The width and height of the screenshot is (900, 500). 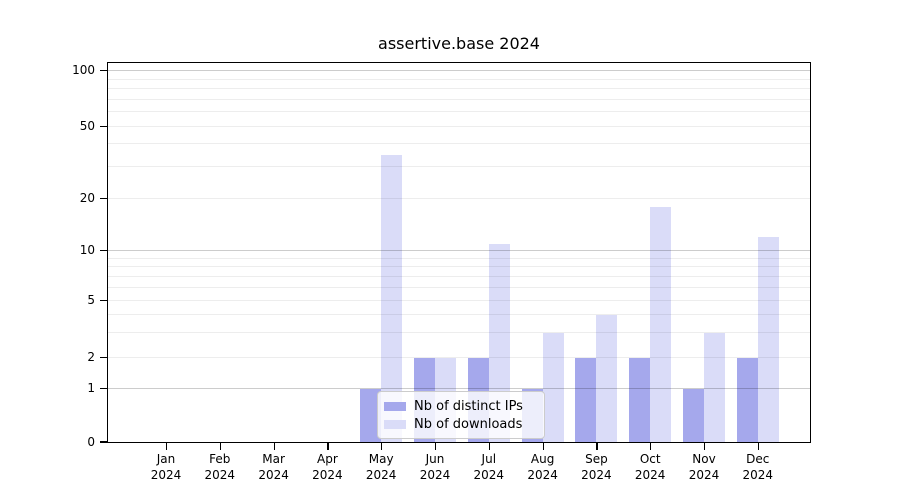 What do you see at coordinates (651, 446) in the screenshot?
I see `x-axis-tick-oct` at bounding box center [651, 446].